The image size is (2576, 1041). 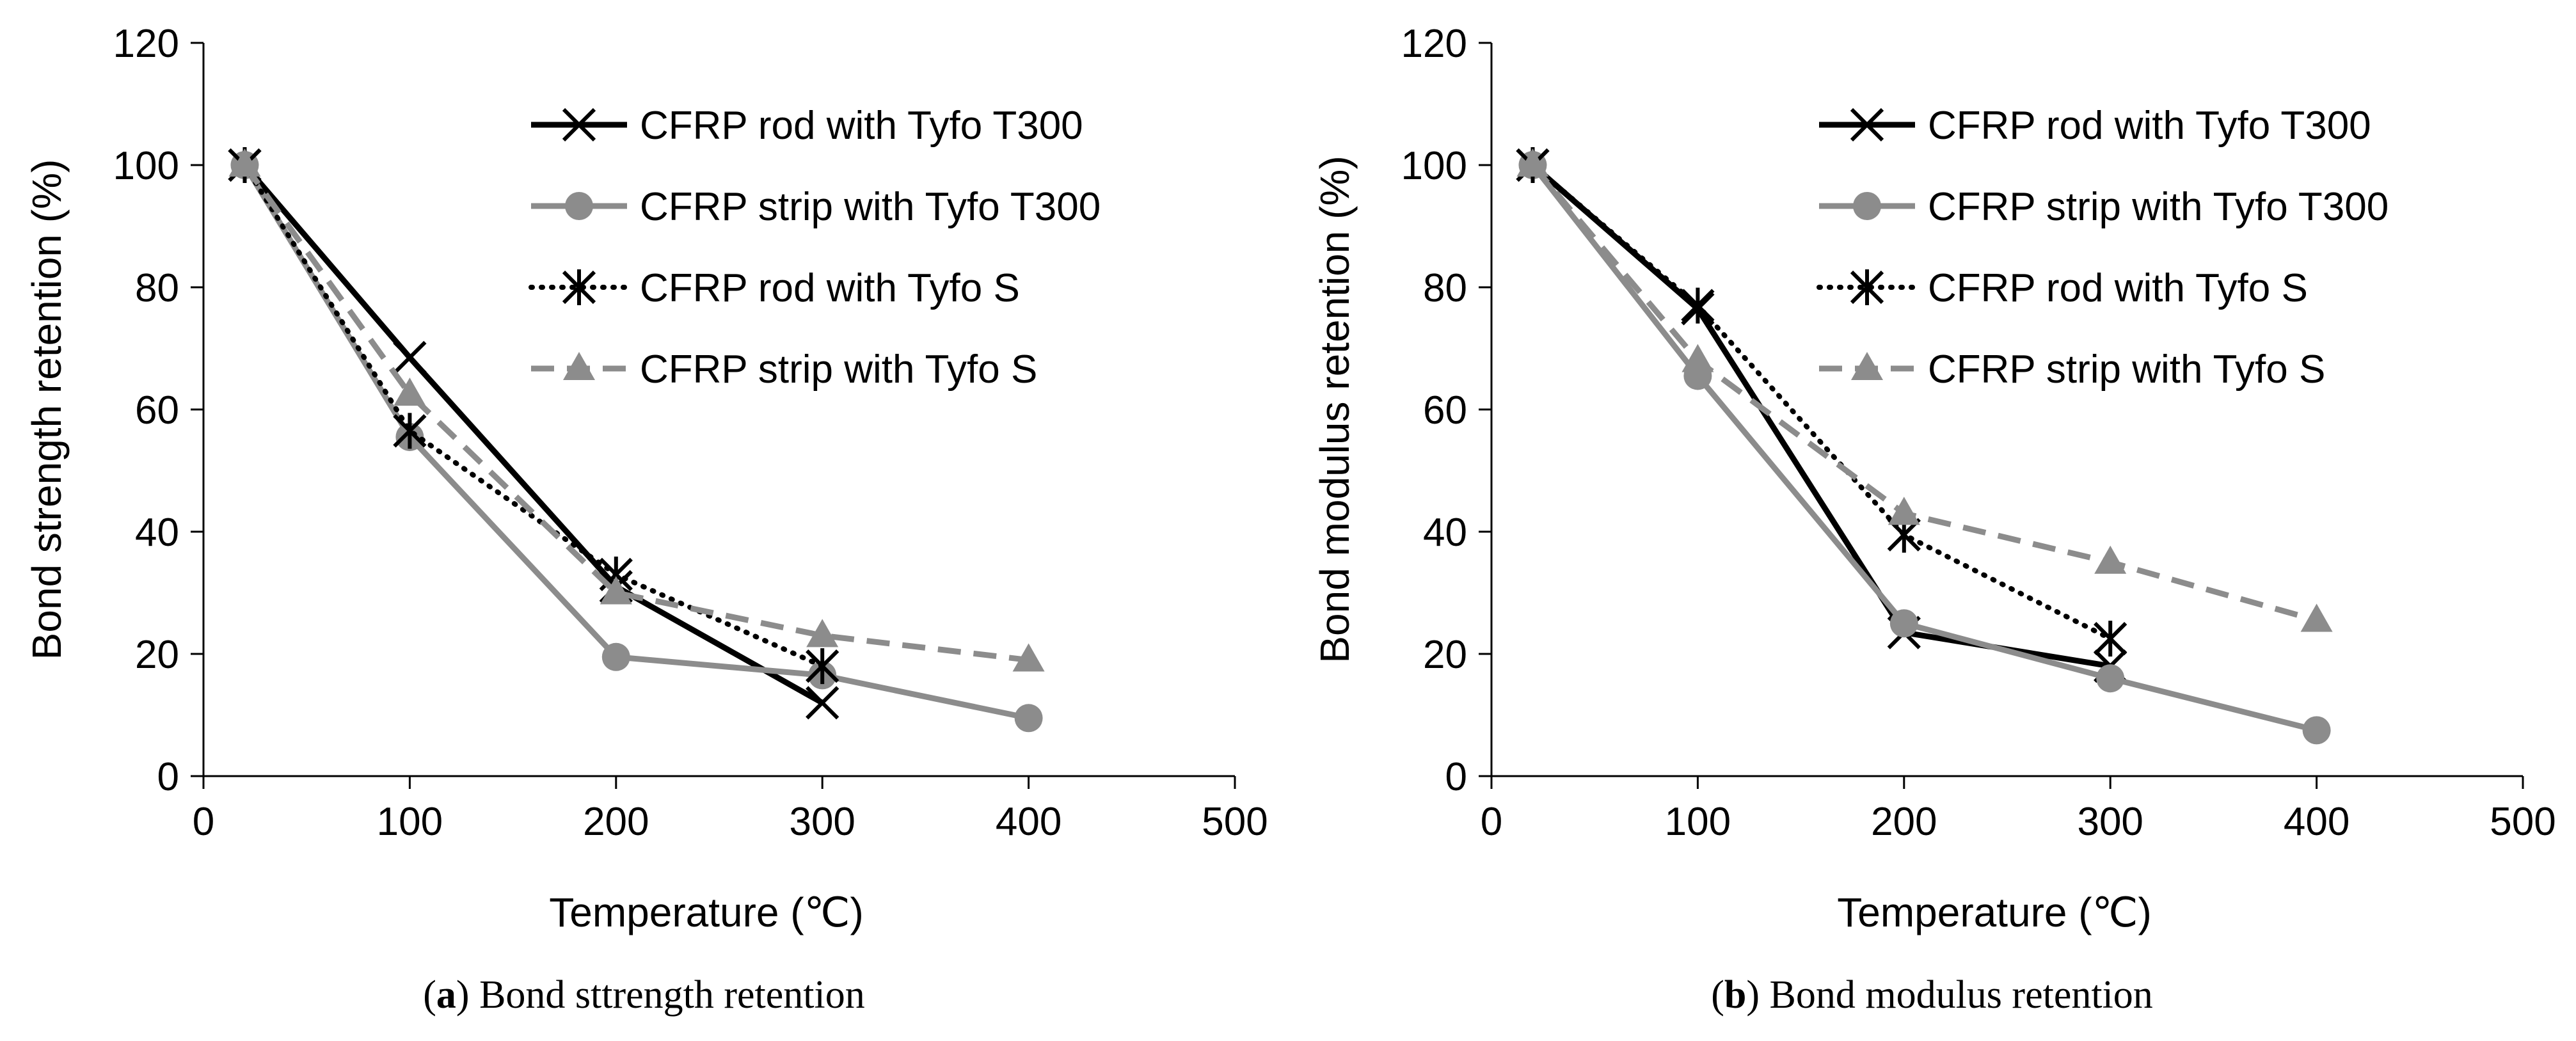 I want to click on chart-b-legend-label: CFRP strip with Tyfo T300, so click(x=2159, y=207).